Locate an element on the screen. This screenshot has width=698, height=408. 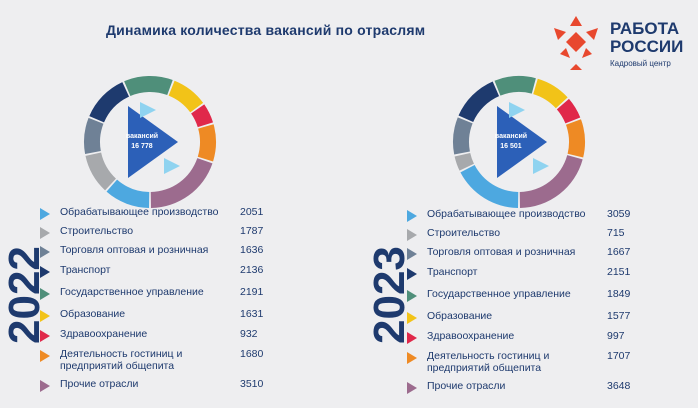
donut-chart-2023: вакансий 16 501 is located at coordinates (519, 142).